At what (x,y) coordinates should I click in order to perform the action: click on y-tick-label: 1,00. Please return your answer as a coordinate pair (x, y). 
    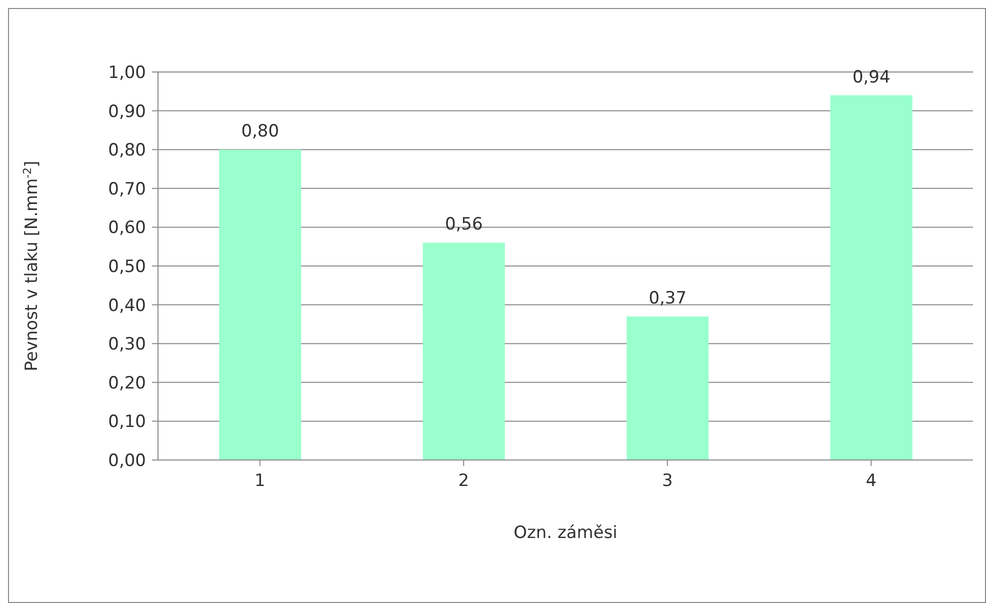
    Looking at the image, I should click on (127, 73).